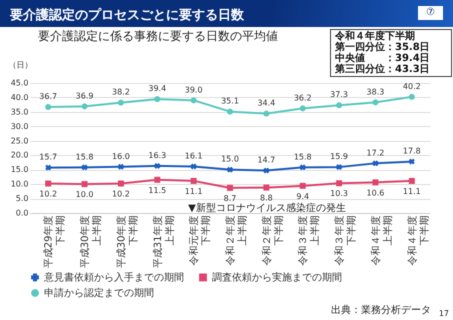 The width and height of the screenshot is (453, 320). Describe the element at coordinates (157, 89) in the screenshot. I see `data-label: 39.4` at that location.